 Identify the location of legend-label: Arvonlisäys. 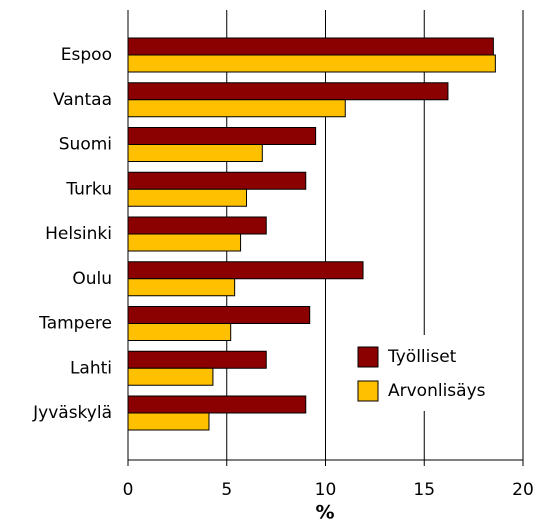
(437, 391).